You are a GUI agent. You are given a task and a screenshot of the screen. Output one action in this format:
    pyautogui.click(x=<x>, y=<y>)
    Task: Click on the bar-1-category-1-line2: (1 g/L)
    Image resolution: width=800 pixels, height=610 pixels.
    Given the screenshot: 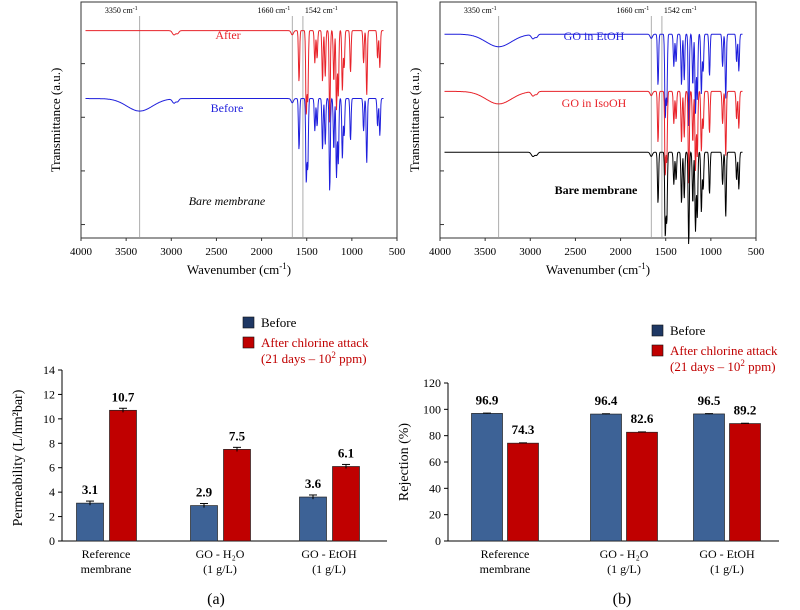 What is the action you would take?
    pyautogui.click(x=624, y=569)
    